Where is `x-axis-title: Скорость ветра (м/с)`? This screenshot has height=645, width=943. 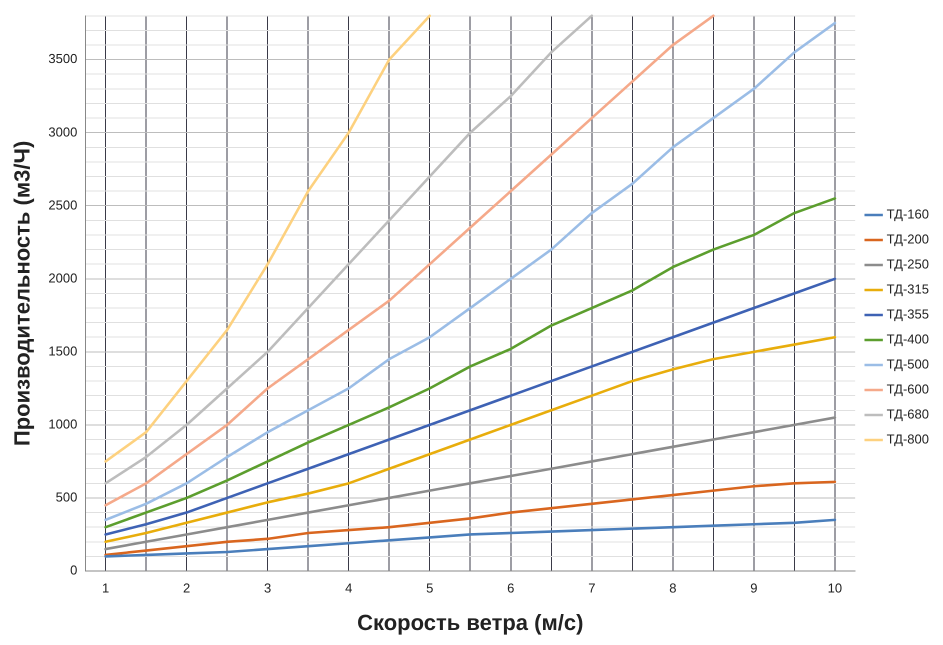 x-axis-title: Скорость ветра (м/с) is located at coordinates (470, 622).